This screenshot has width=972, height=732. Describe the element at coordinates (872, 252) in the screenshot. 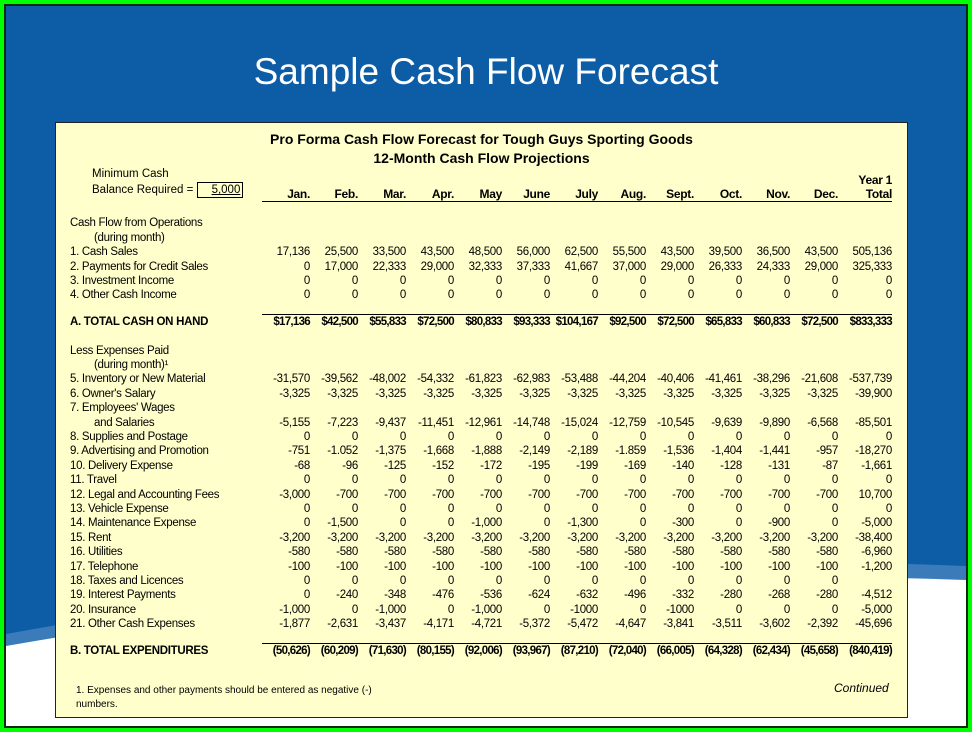

I see `cell-value: 505,136` at that location.